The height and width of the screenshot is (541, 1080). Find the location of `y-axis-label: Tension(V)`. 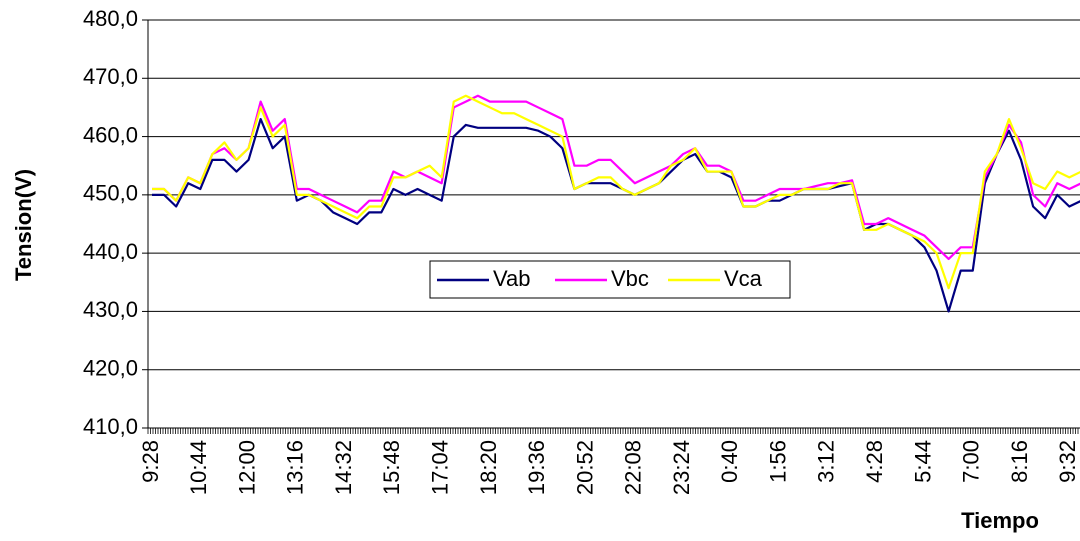

y-axis-label: Tension(V) is located at coordinates (23, 225).